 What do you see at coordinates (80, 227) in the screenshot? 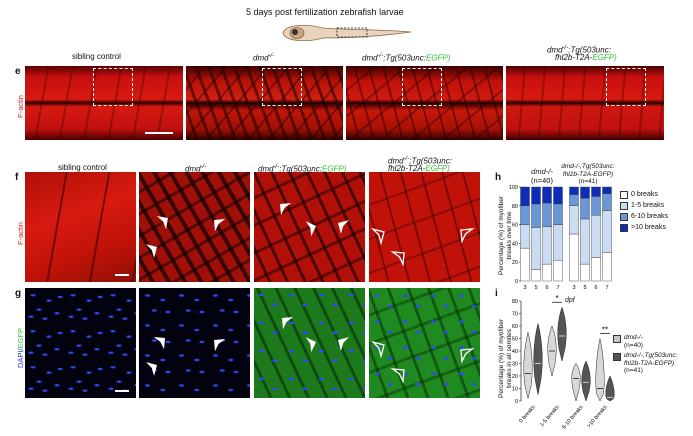
I see `f-image-sibling` at bounding box center [80, 227].